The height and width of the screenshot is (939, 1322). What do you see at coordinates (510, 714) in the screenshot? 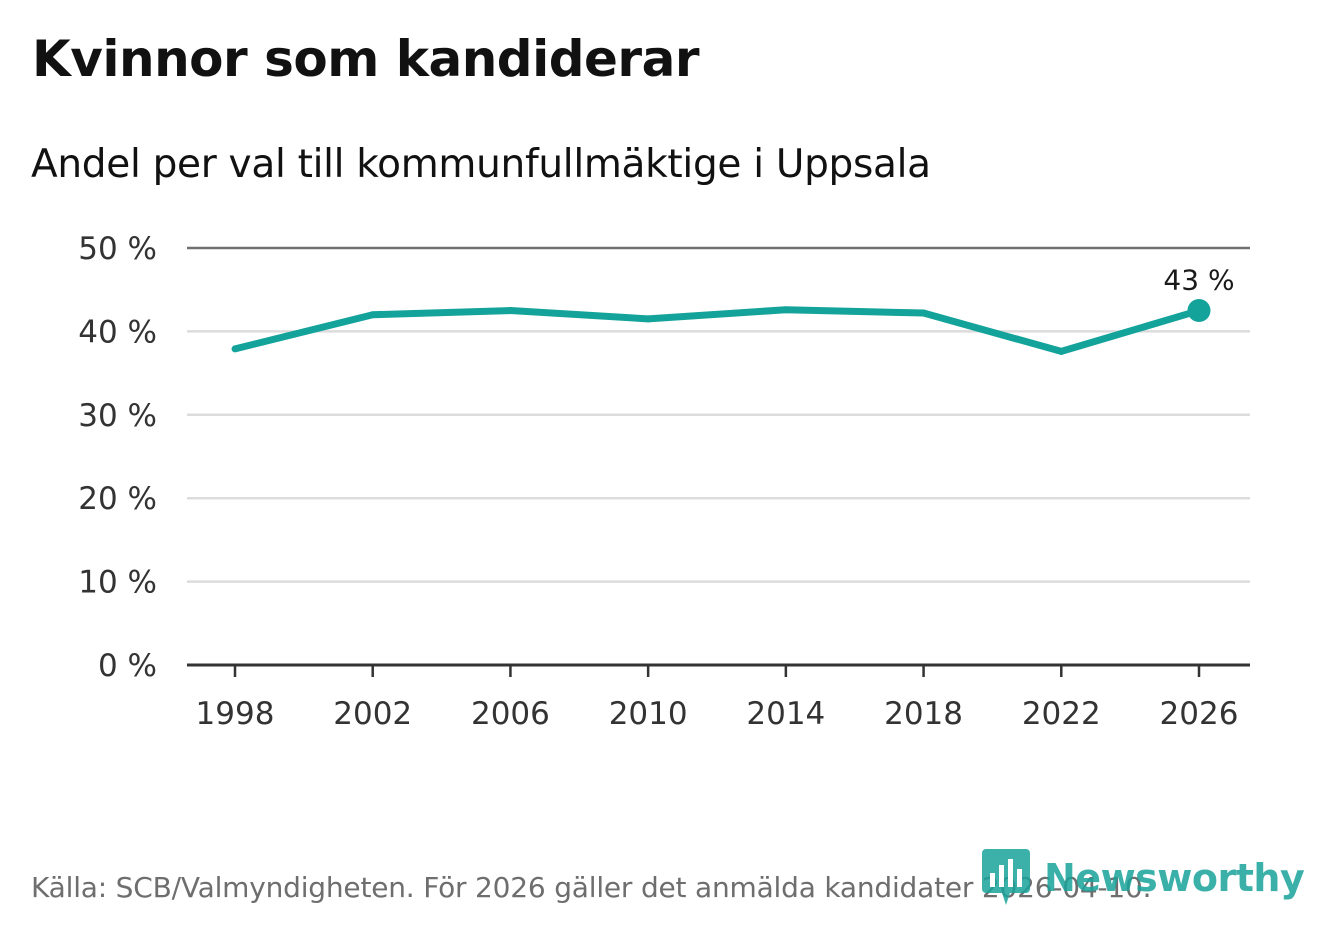
I see `x-tick-label: 2006` at bounding box center [510, 714].